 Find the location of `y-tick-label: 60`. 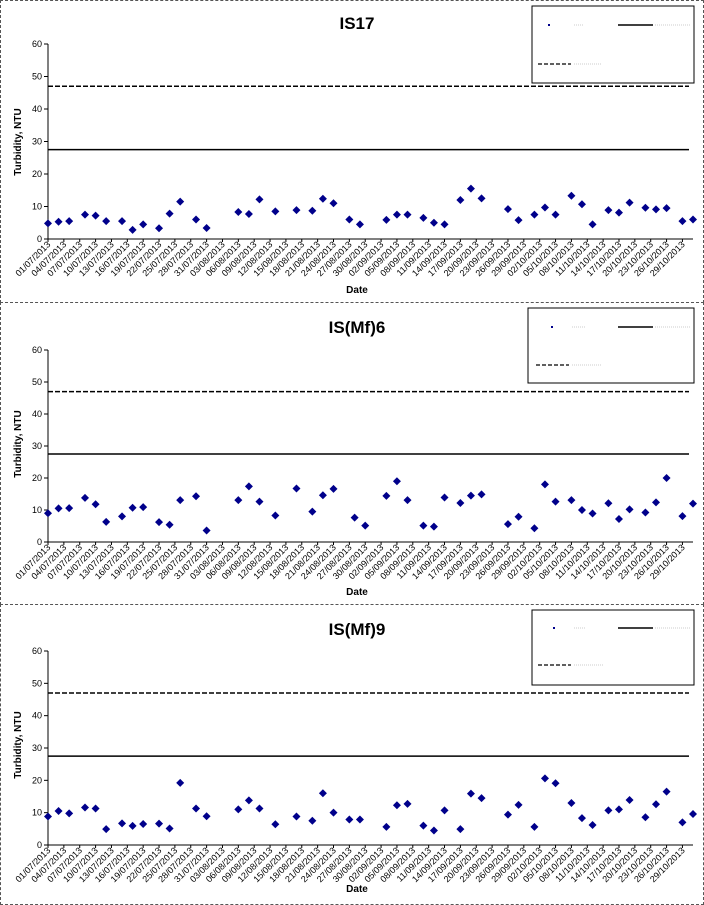

y-tick-label: 60 is located at coordinates (37, 44).